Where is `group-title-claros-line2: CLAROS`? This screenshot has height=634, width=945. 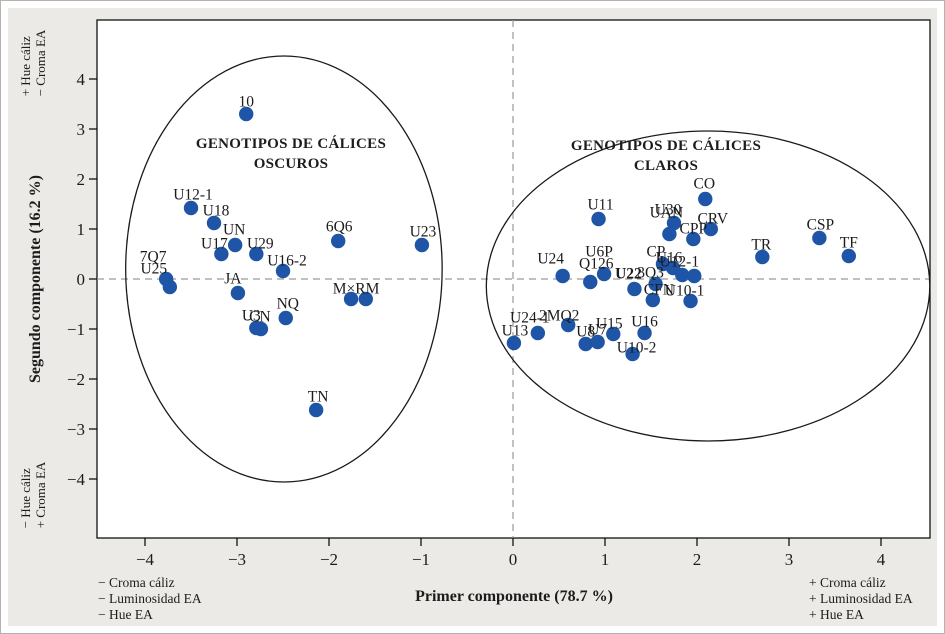
group-title-claros-line2: CLAROS is located at coordinates (666, 166).